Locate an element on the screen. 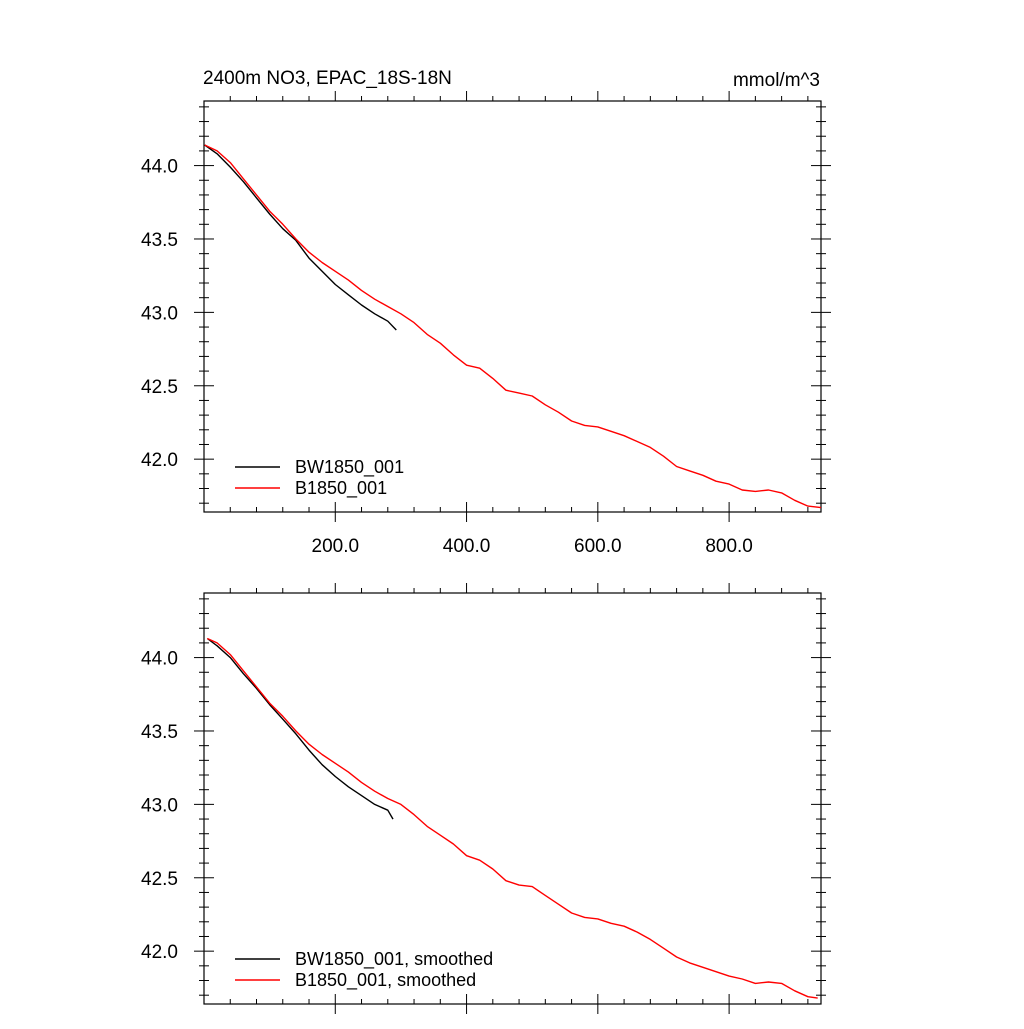  x-tick-label: 400.0 is located at coordinates (467, 546).